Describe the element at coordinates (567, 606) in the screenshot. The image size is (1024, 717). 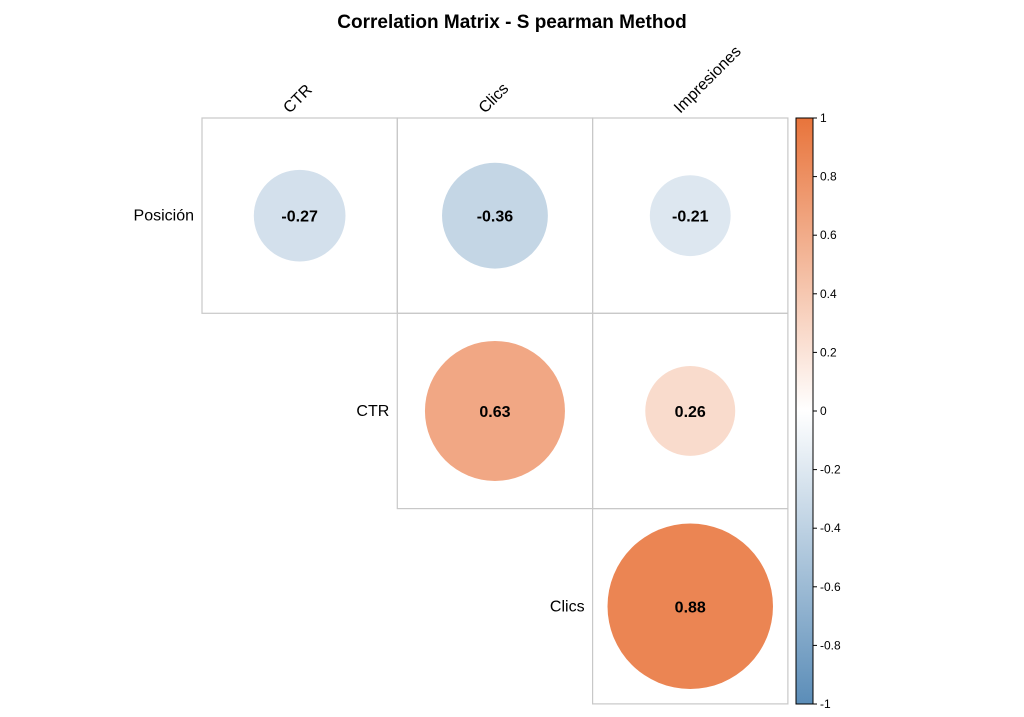
I see `row-label: Clics` at that location.